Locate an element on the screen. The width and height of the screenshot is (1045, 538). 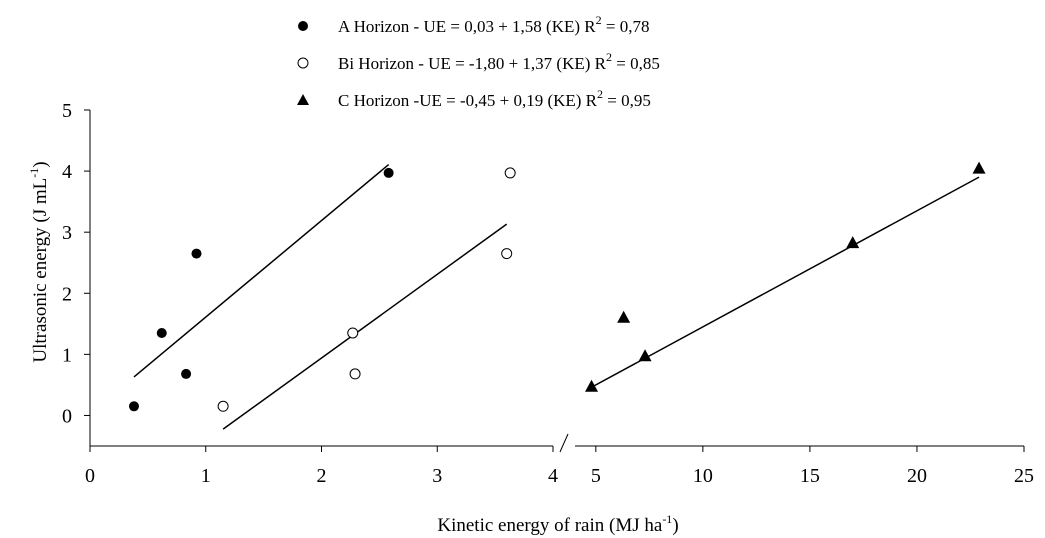
x-tick-label: 4 is located at coordinates (553, 476).